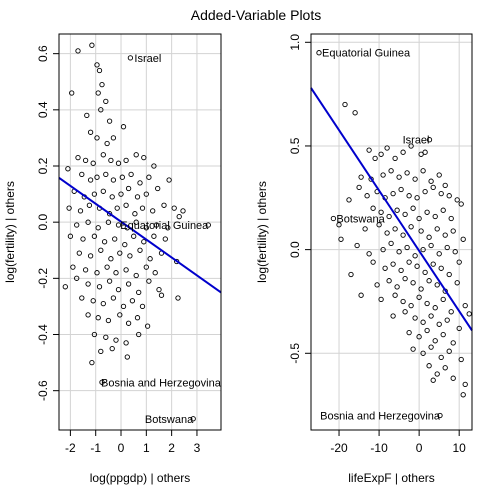  I want to click on point-label: Botswana, so click(360, 220).